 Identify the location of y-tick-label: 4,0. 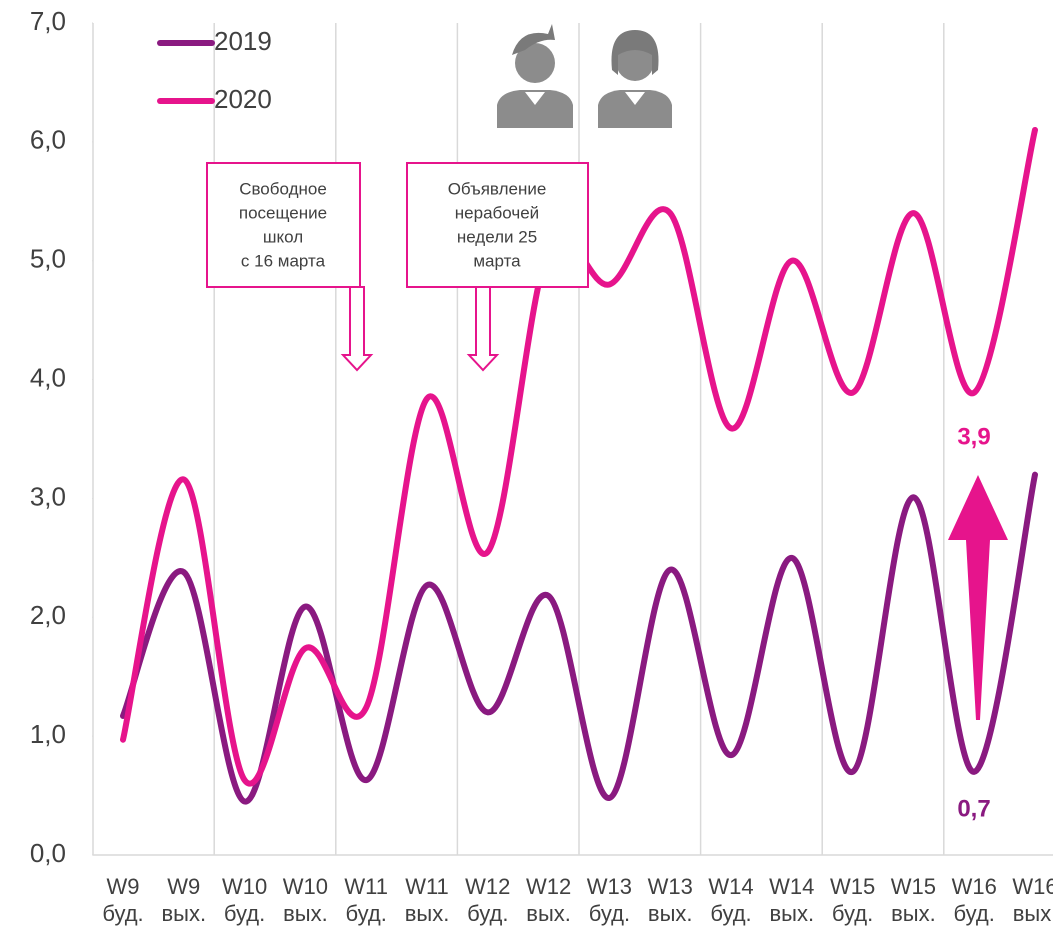
(48, 377).